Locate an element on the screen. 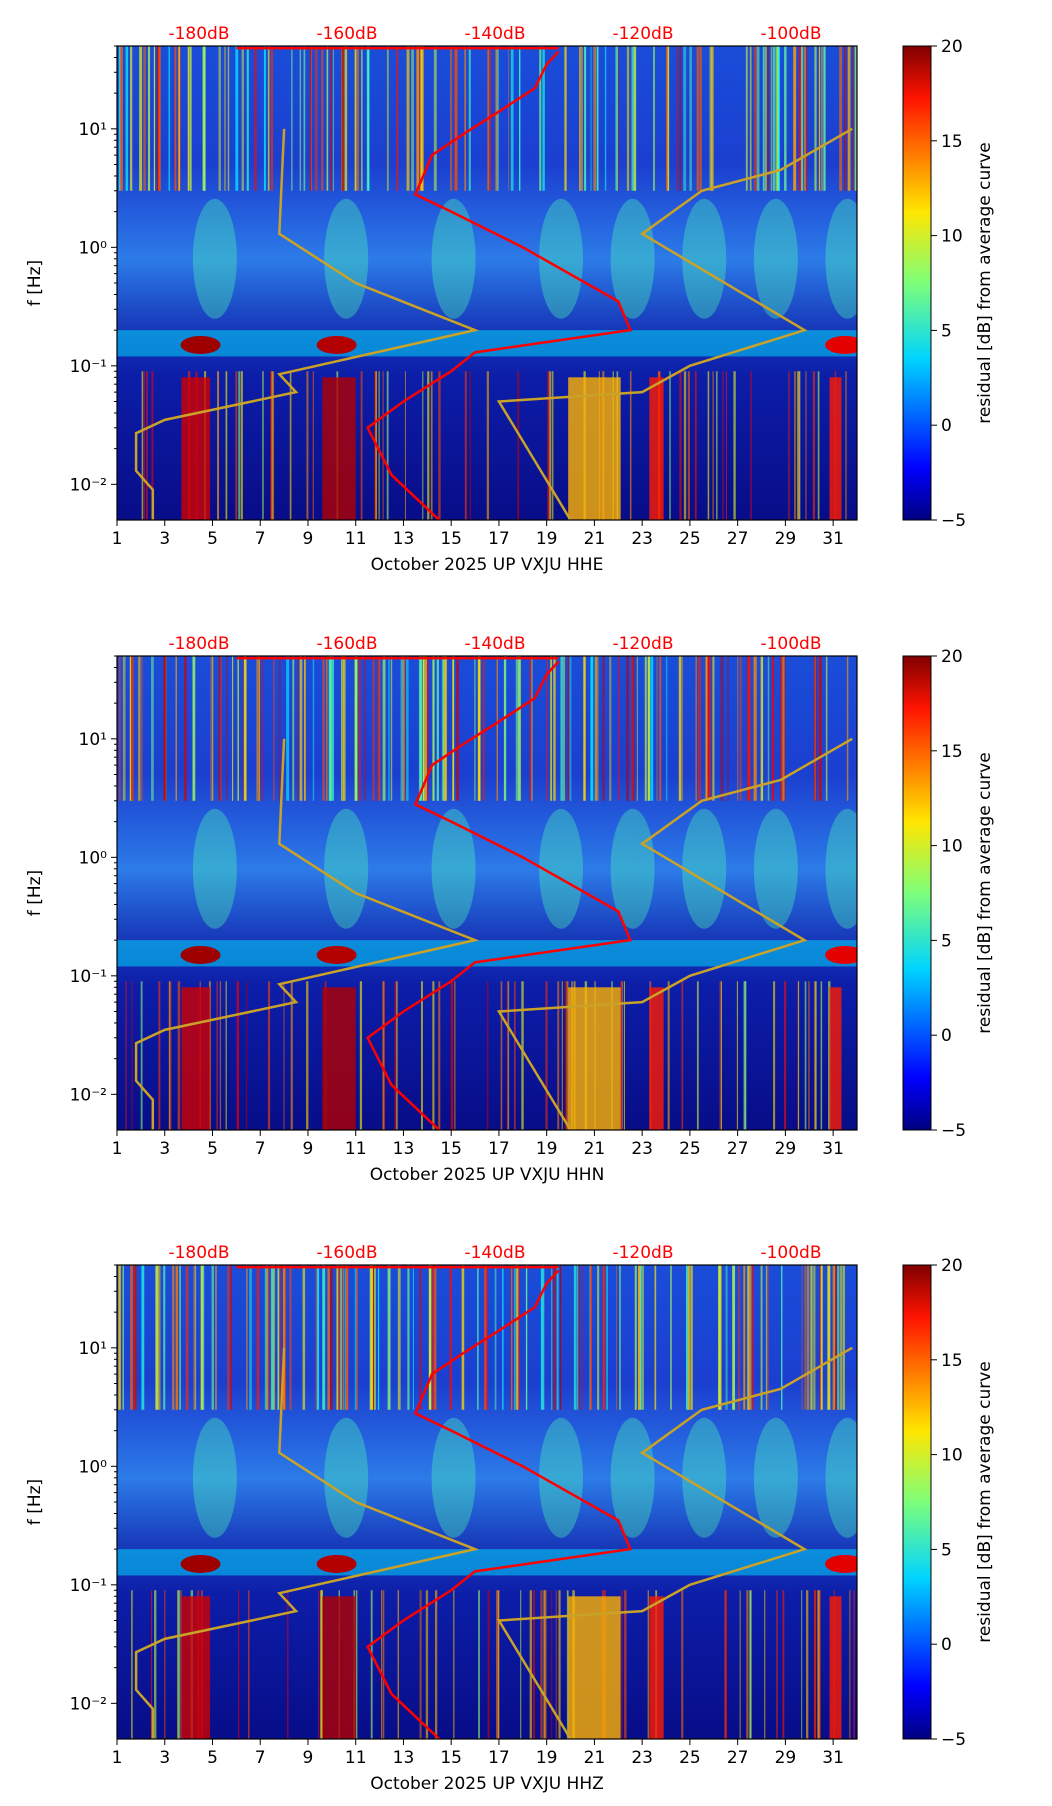  nlnm-curve is located at coordinates (307, 934).